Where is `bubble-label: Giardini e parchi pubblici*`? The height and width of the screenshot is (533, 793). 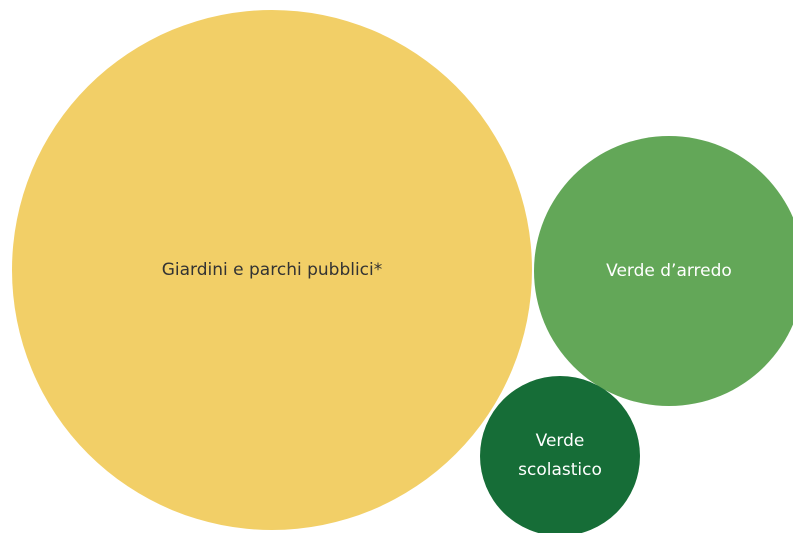
bubble-label: Giardini e parchi pubblici* is located at coordinates (272, 269).